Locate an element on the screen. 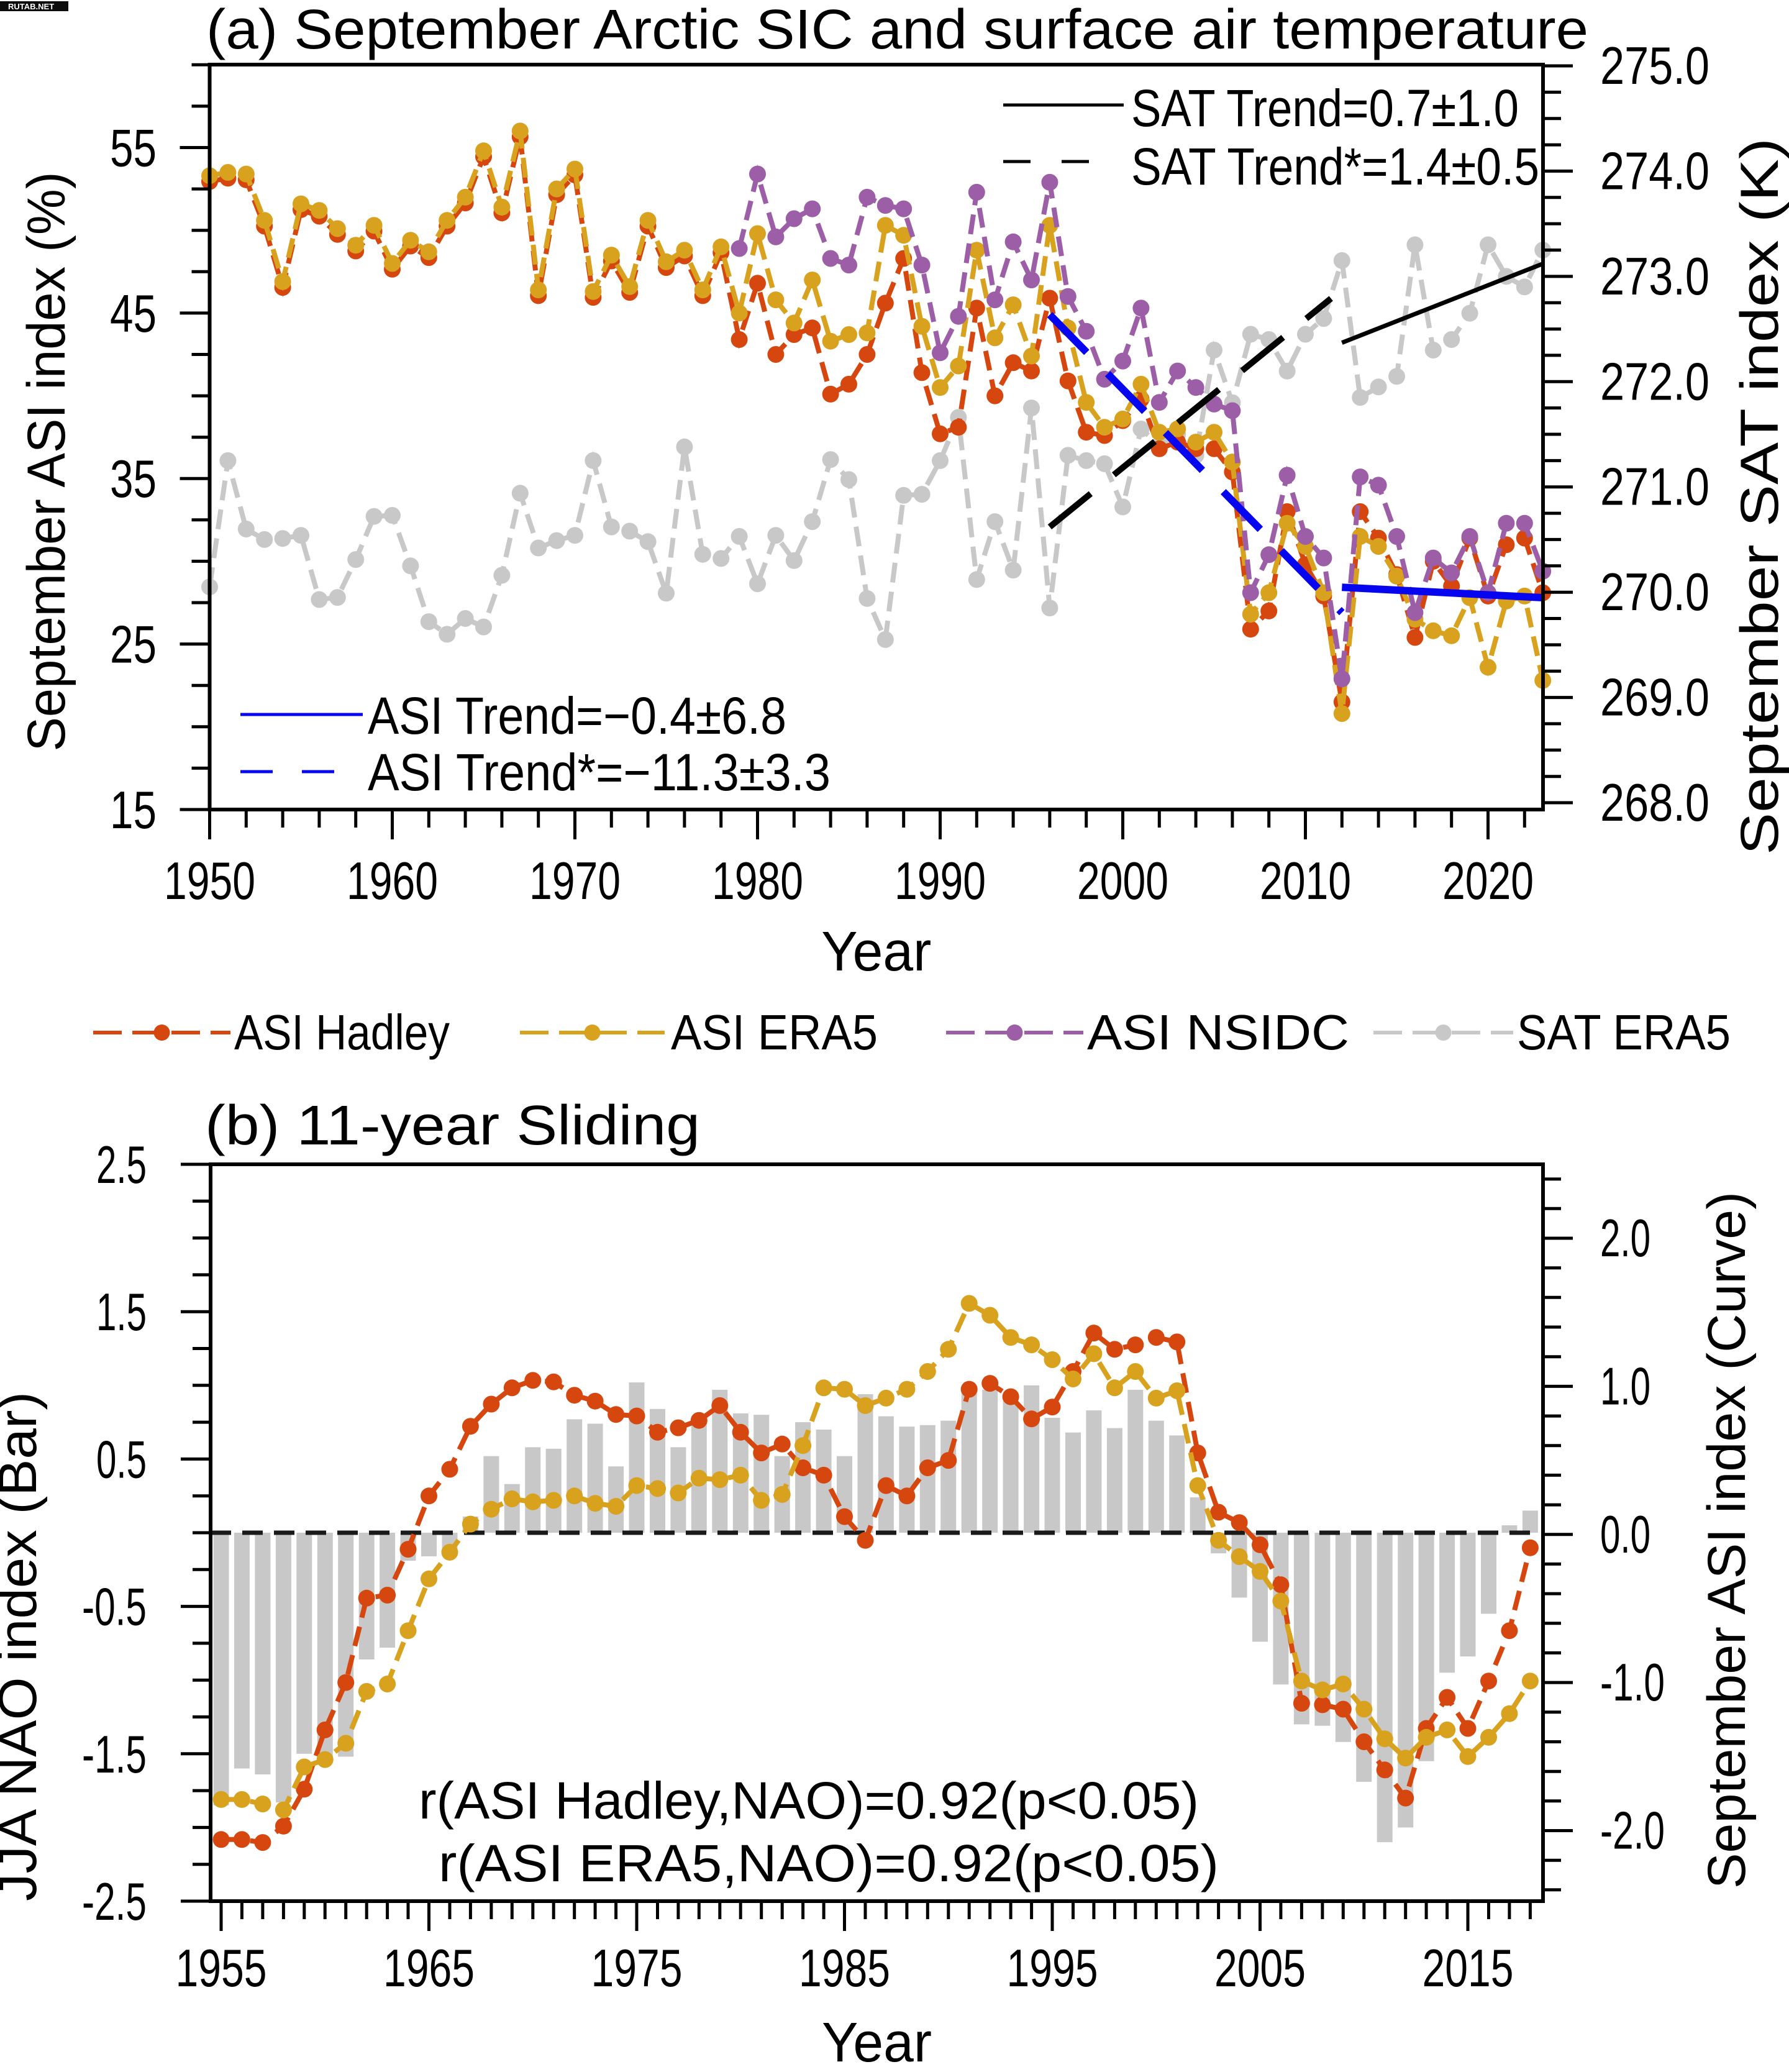 The width and height of the screenshot is (1789, 2072). svg-text: September SAT index (K) is located at coordinates (1759, 497).